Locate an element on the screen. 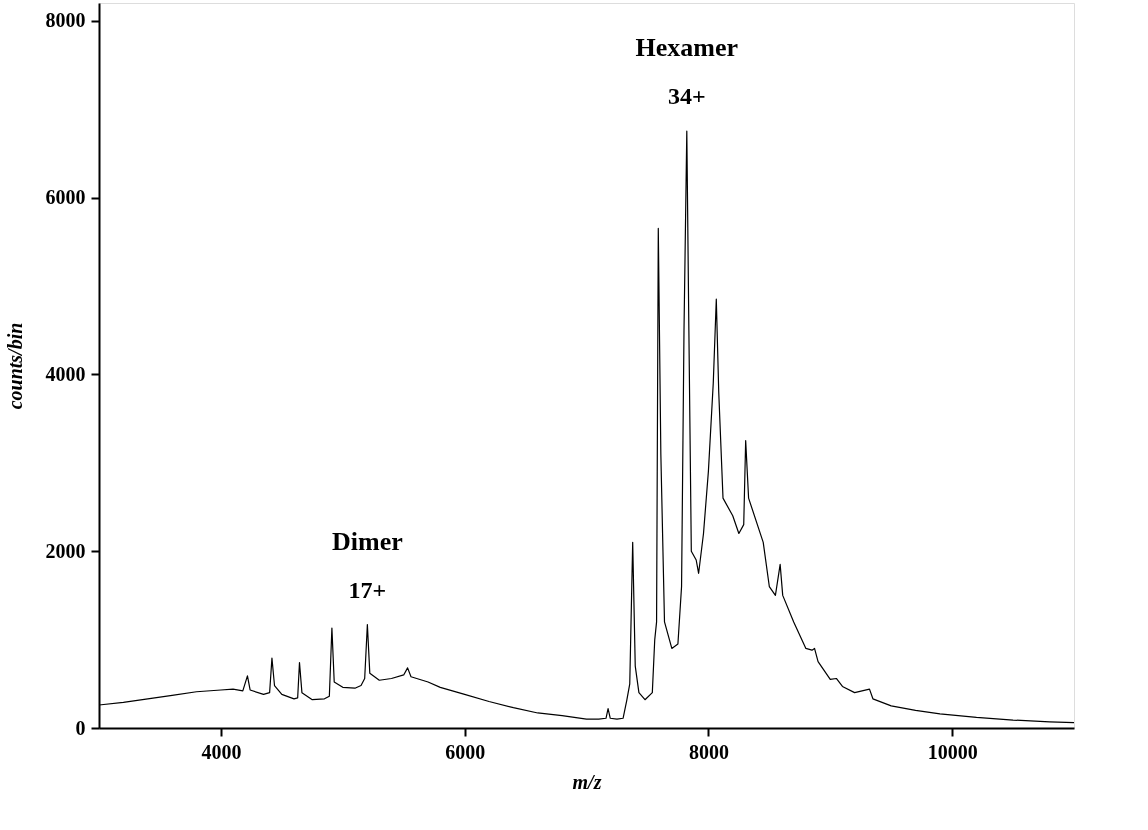 The width and height of the screenshot is (1148, 830). y-tick-label: 8000 is located at coordinates (65, 20).